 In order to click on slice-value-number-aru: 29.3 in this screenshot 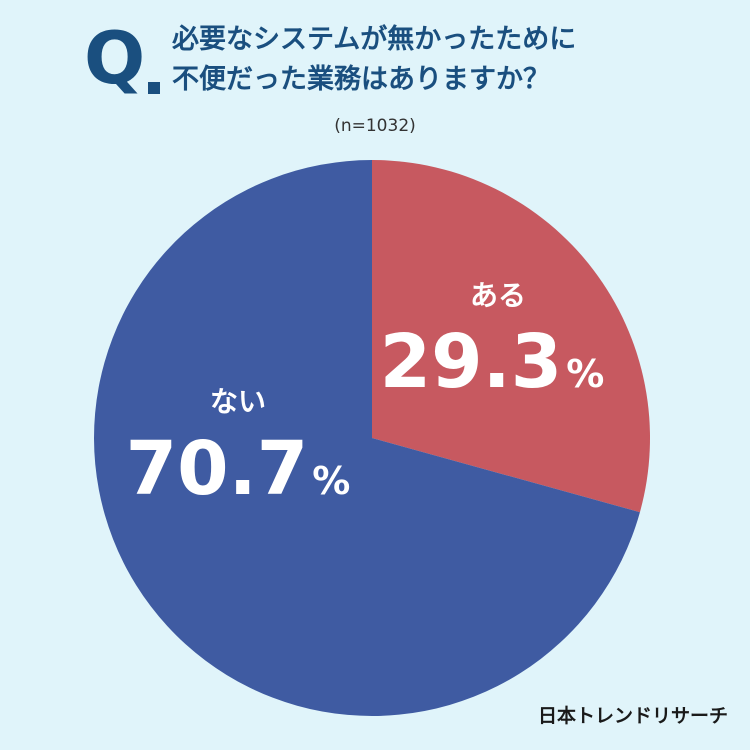, I will do `click(471, 362)`.